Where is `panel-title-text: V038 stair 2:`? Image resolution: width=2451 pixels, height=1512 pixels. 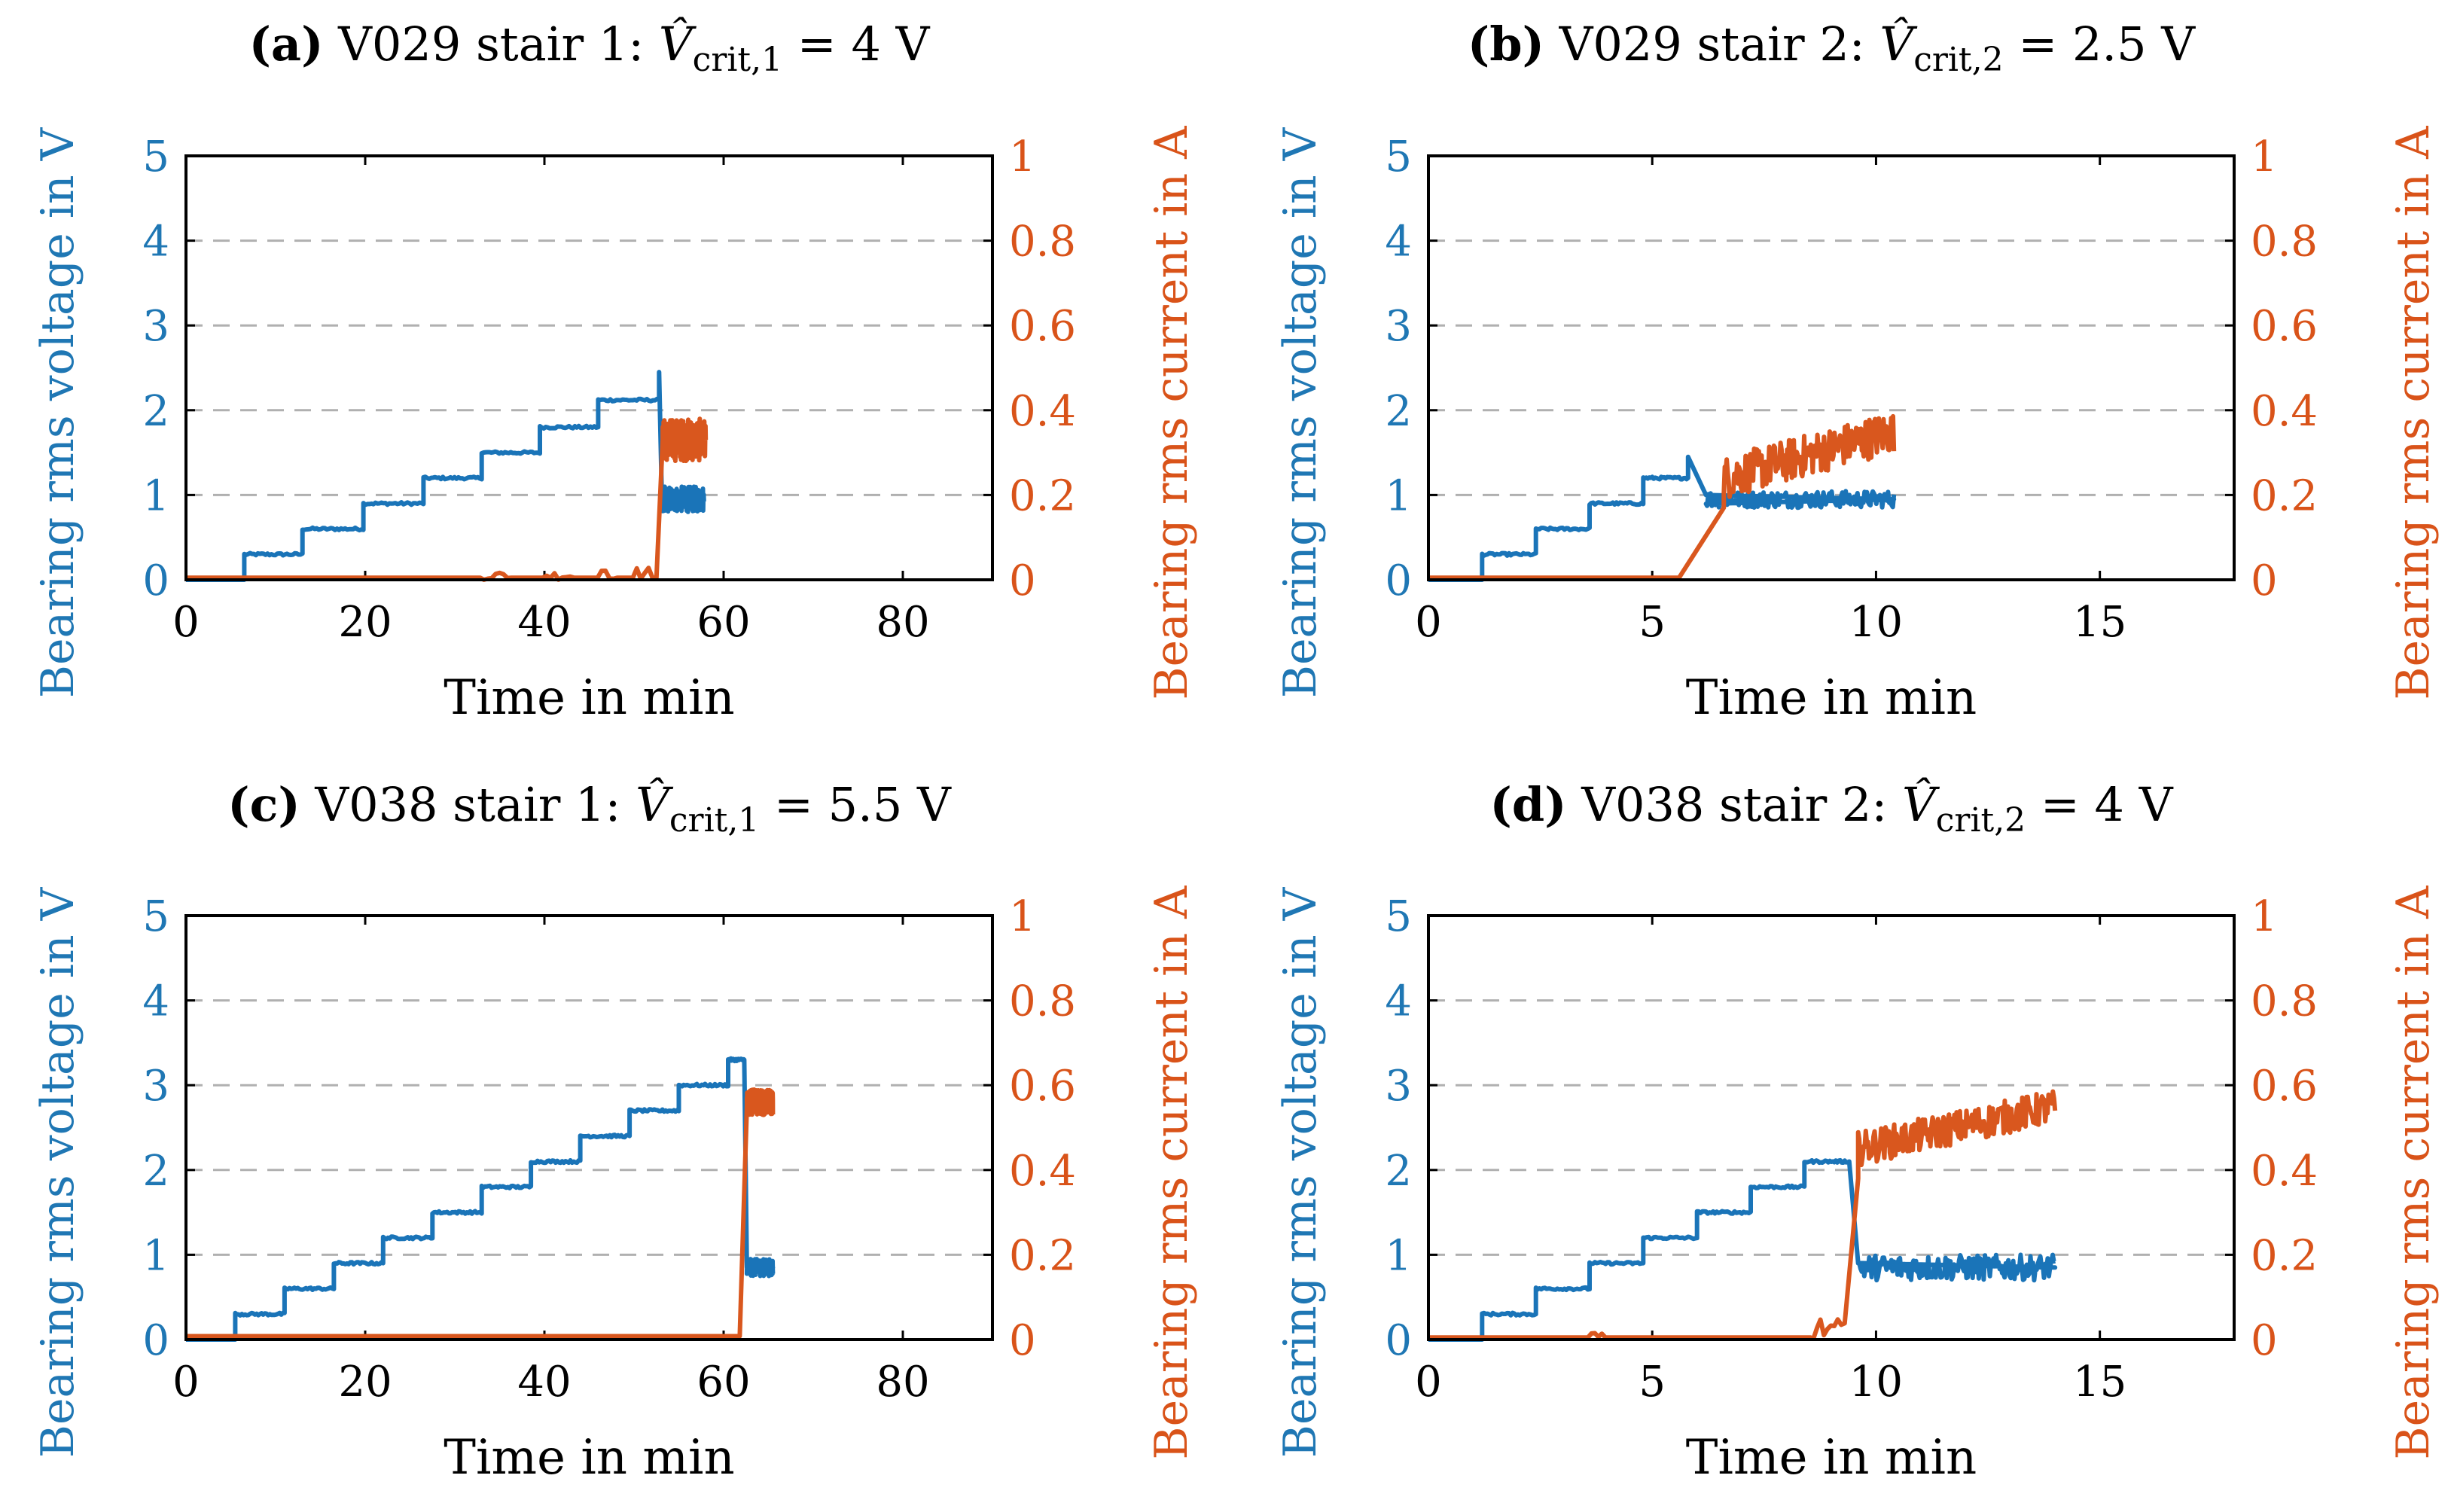 panel-title-text: V038 stair 2: is located at coordinates (1735, 805).